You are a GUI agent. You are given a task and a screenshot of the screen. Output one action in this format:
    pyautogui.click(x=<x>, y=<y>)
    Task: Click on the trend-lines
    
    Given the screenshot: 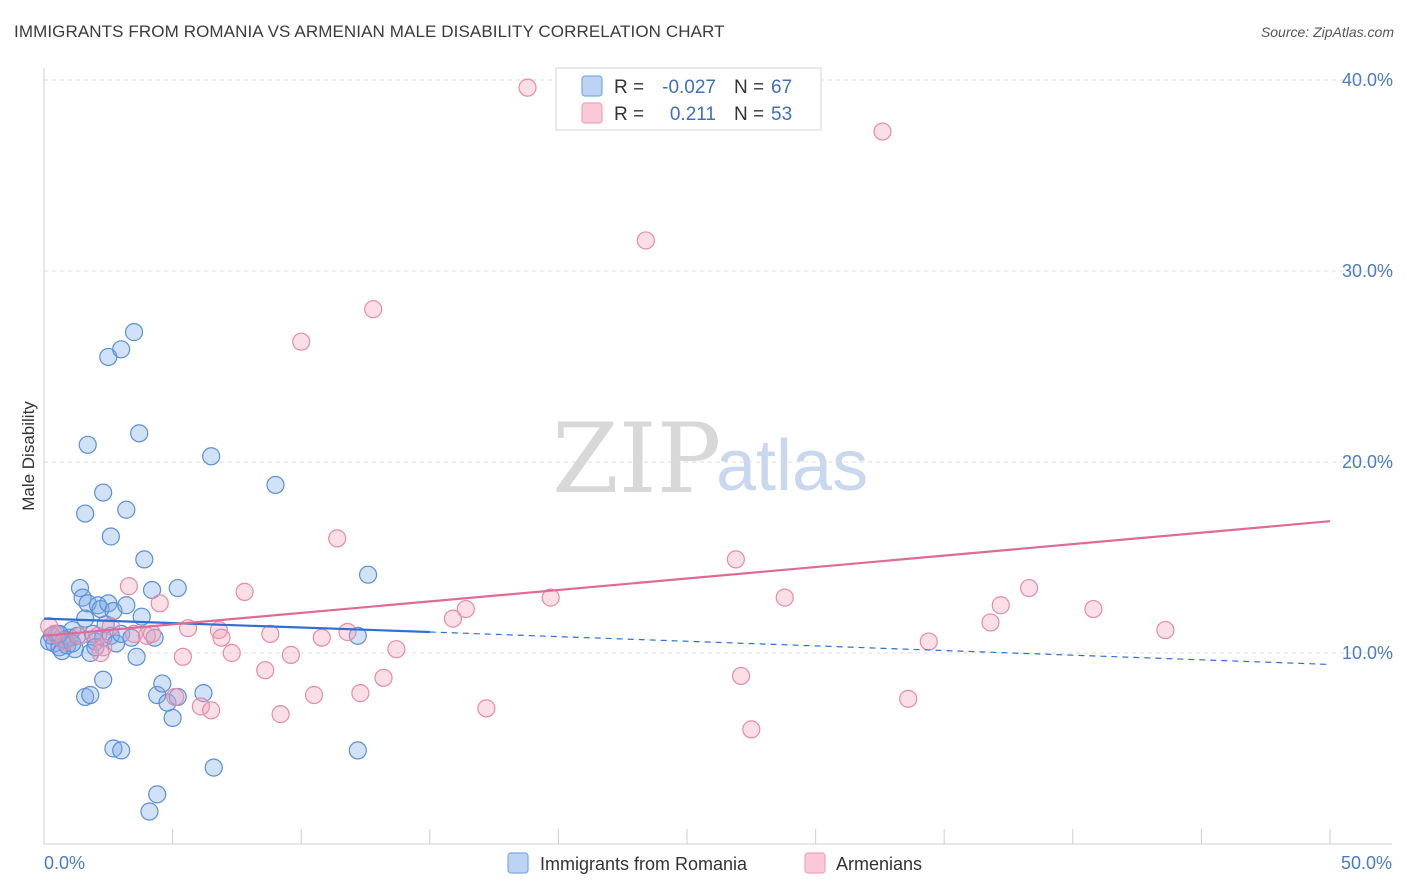 What is the action you would take?
    pyautogui.click(x=687, y=593)
    